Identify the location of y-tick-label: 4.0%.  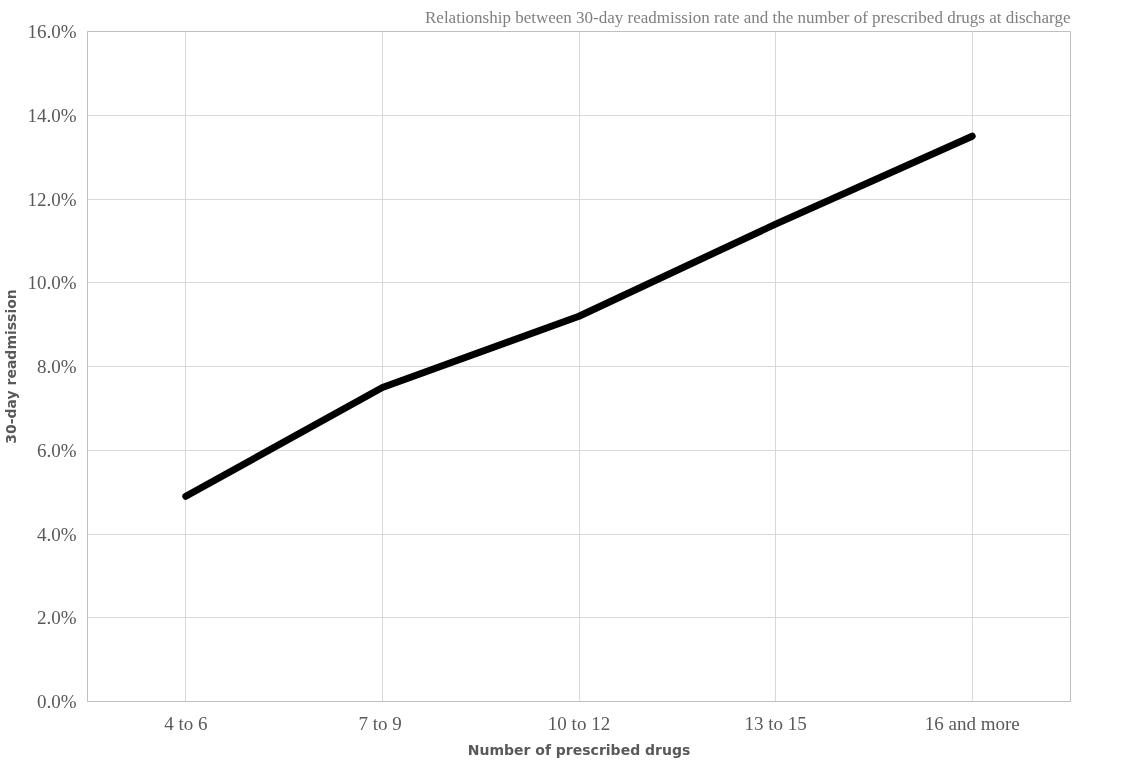
(56, 534).